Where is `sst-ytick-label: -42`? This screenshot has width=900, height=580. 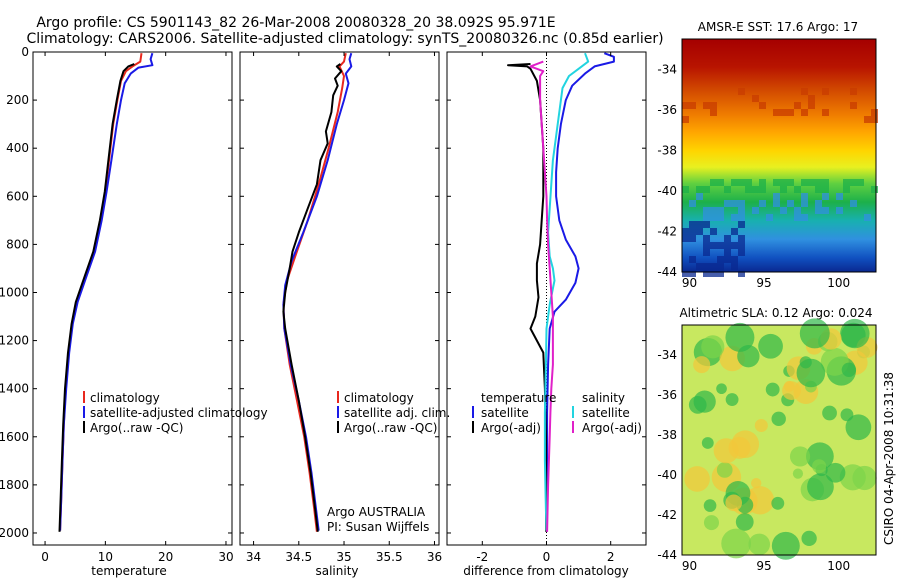
sst-ytick-label: -42 is located at coordinates (667, 231).